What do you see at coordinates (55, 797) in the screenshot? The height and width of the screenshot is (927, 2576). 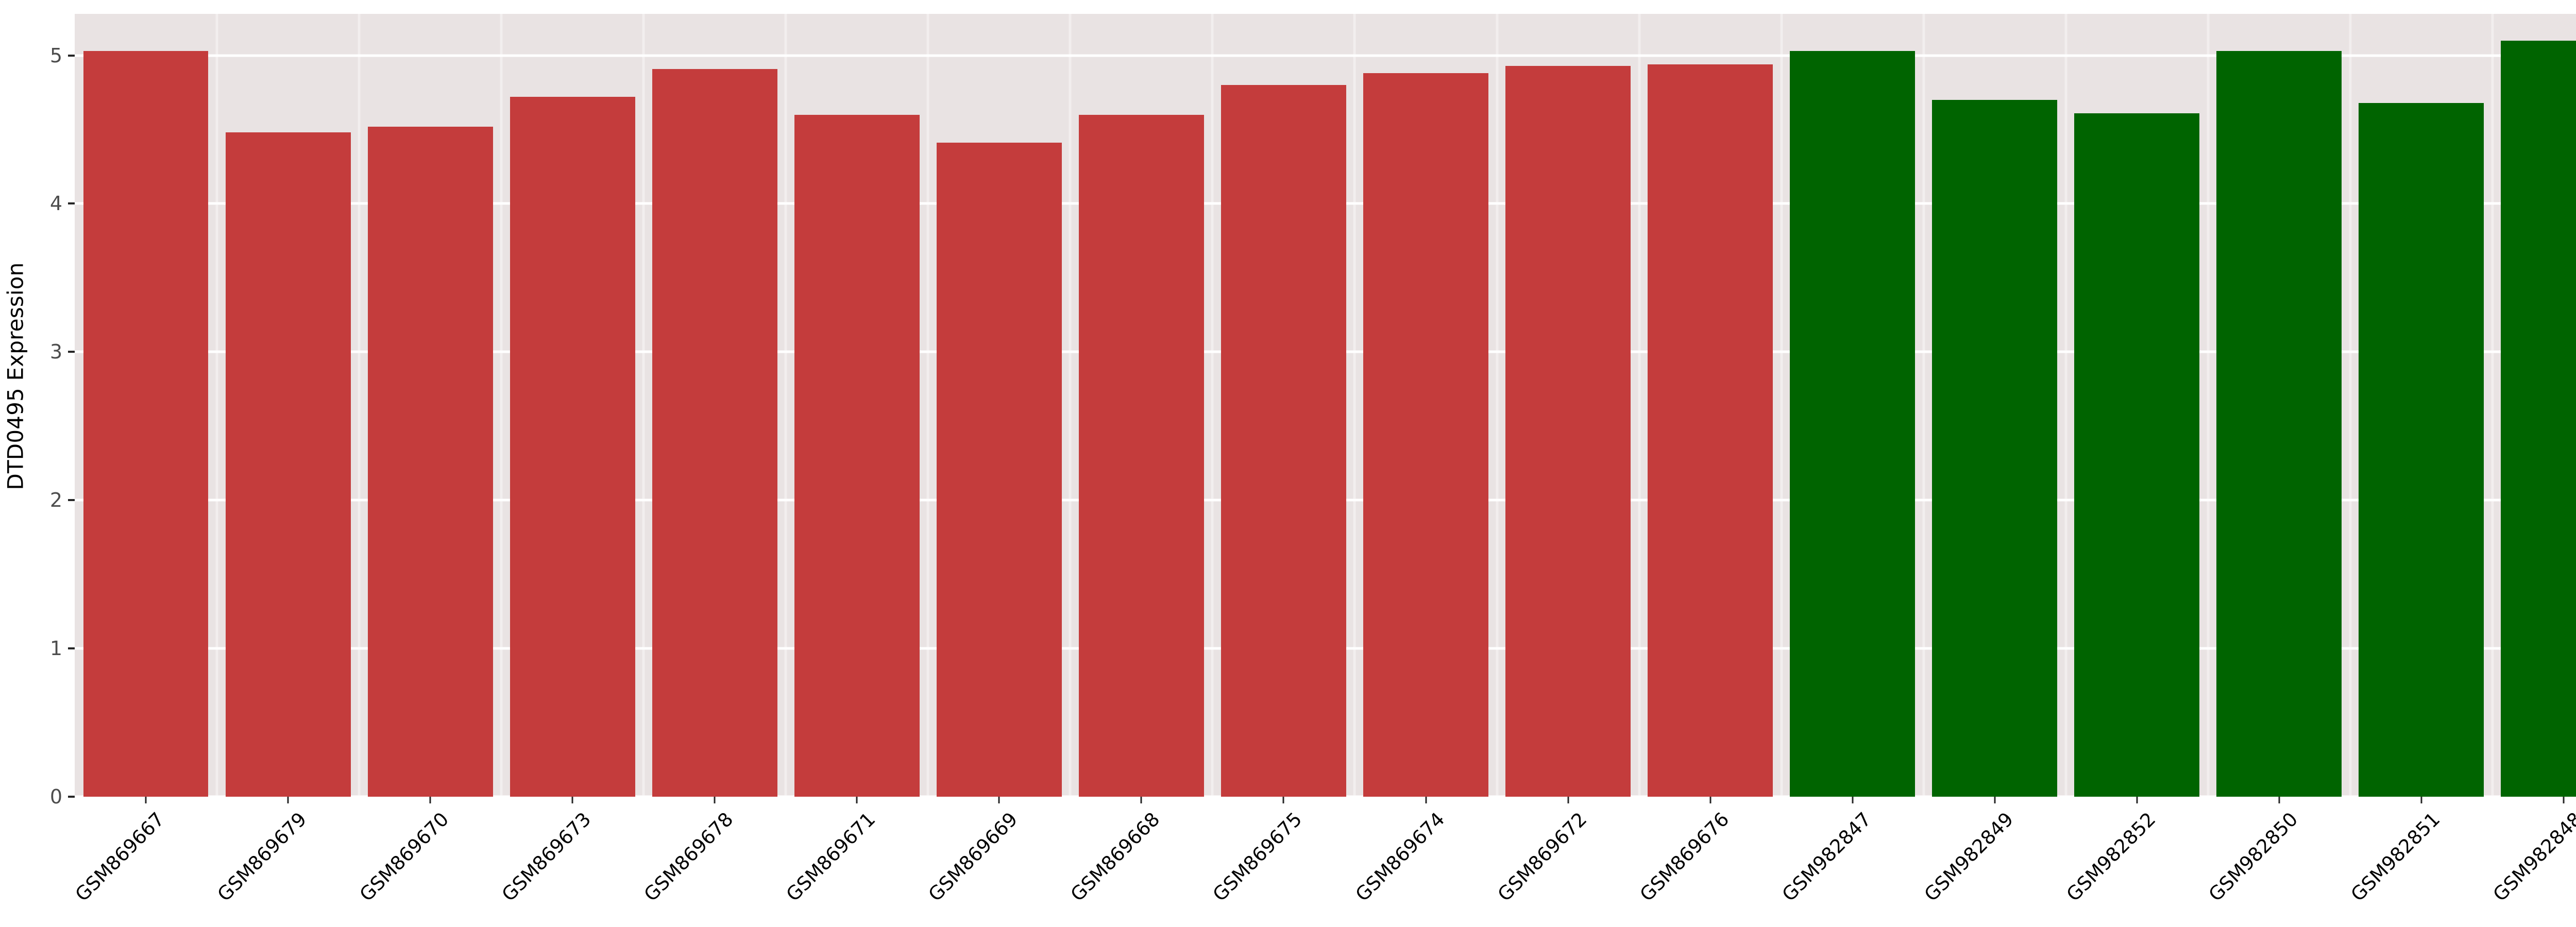 I see `y-axis-tick-label: 0` at bounding box center [55, 797].